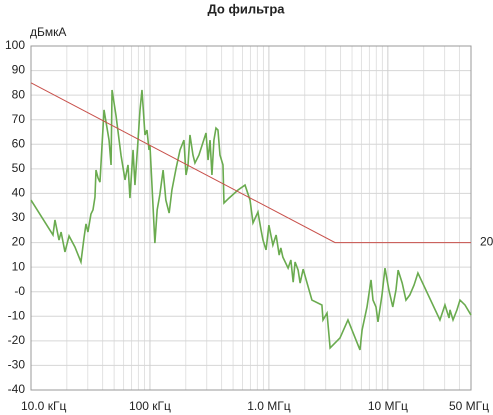 The width and height of the screenshot is (493, 415). Describe the element at coordinates (19, 291) in the screenshot. I see `y-tick-label: -0` at that location.